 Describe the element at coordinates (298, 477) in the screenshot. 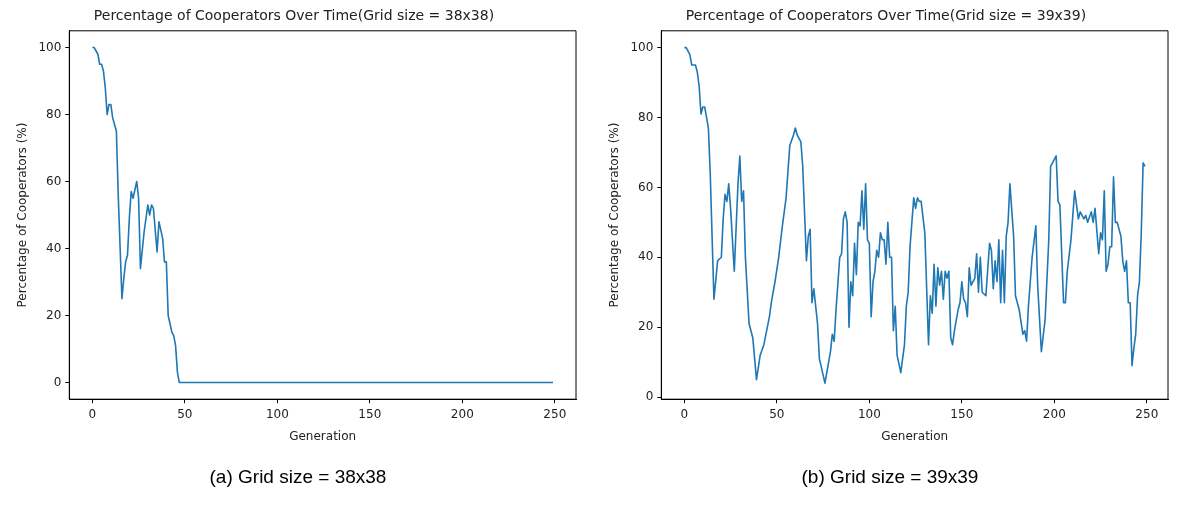

I see `text: (a) Grid size = 38x38` at that location.